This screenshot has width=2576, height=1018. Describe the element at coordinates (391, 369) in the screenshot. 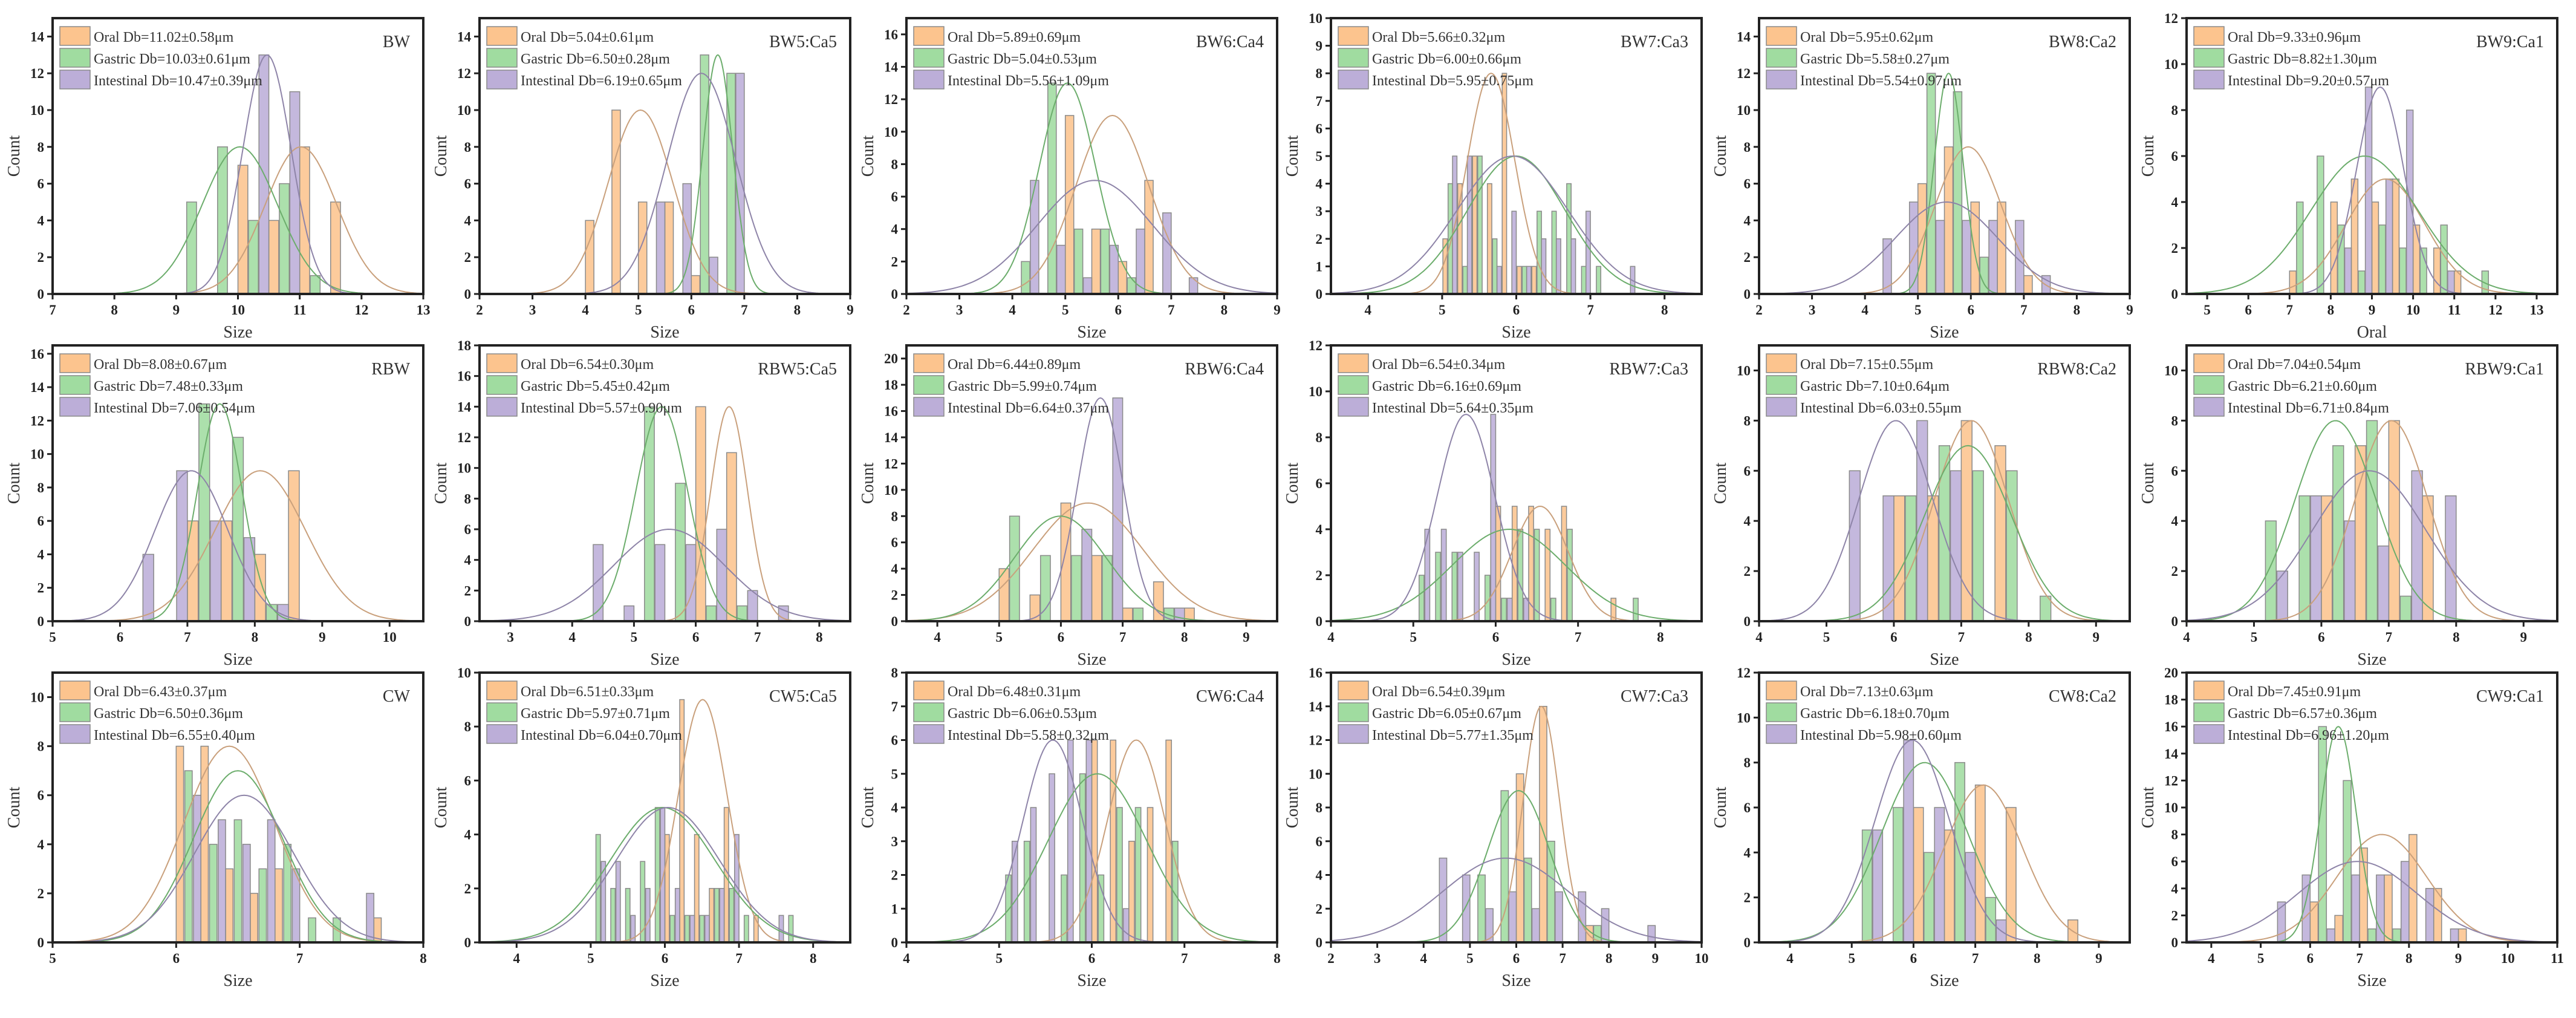

I see `panel-label: RBW` at that location.